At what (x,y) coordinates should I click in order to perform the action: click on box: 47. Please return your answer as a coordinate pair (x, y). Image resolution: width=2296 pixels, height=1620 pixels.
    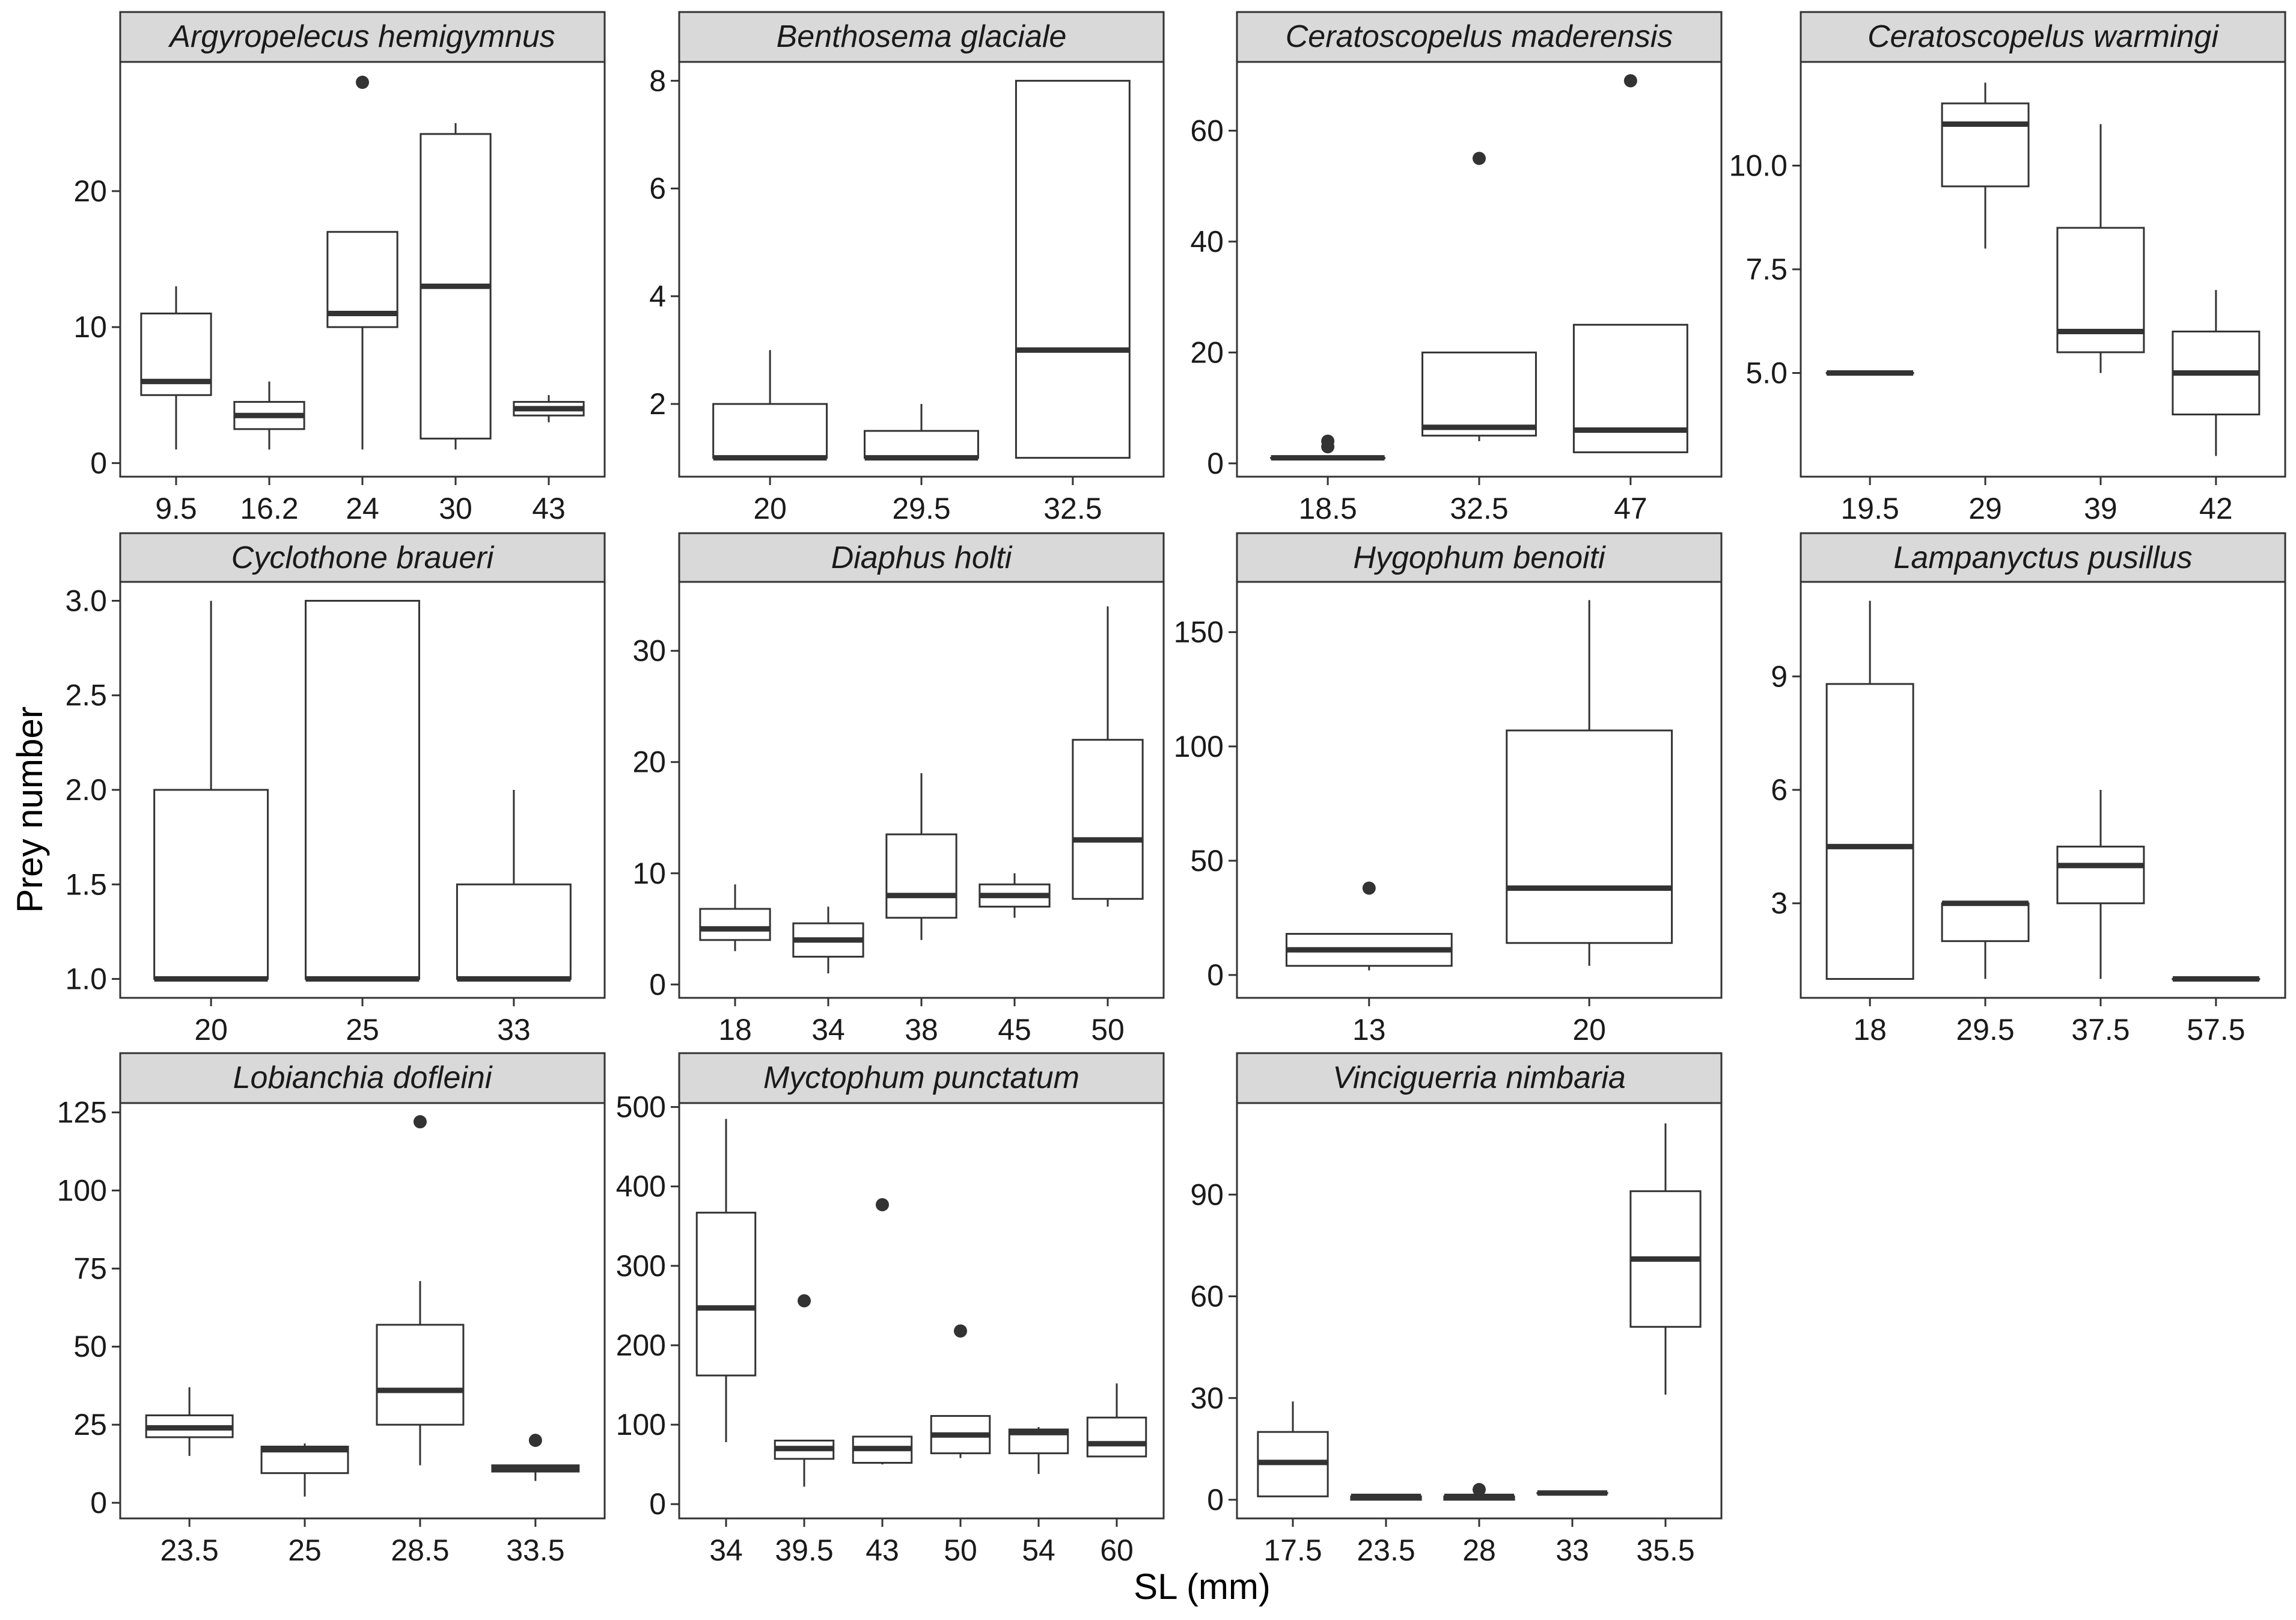
    Looking at the image, I should click on (1630, 300).